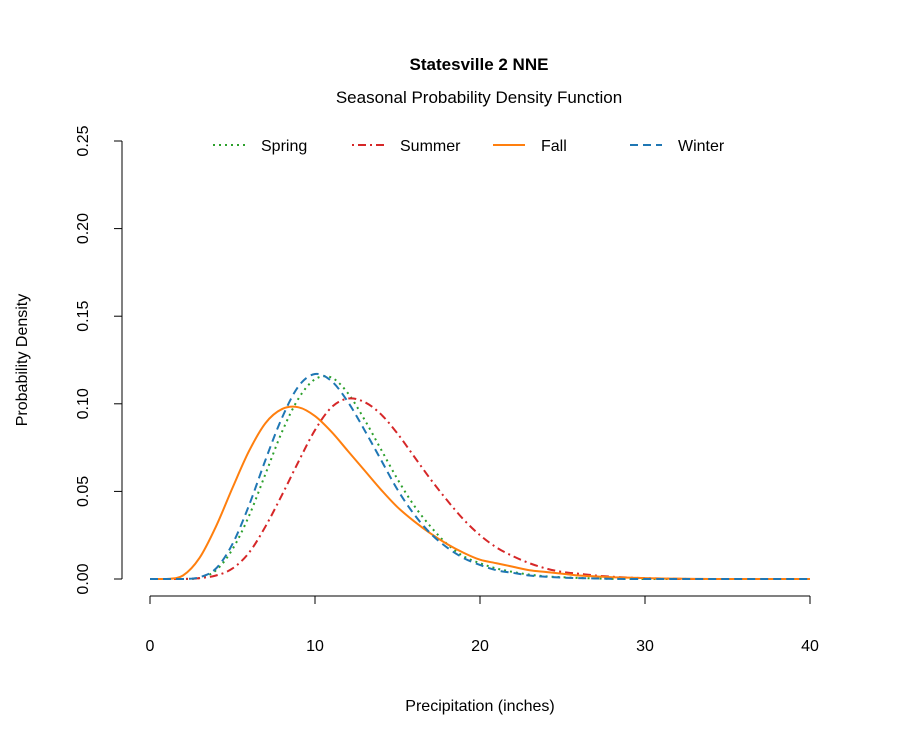  I want to click on legend-item-winter: Winter, so click(677, 146).